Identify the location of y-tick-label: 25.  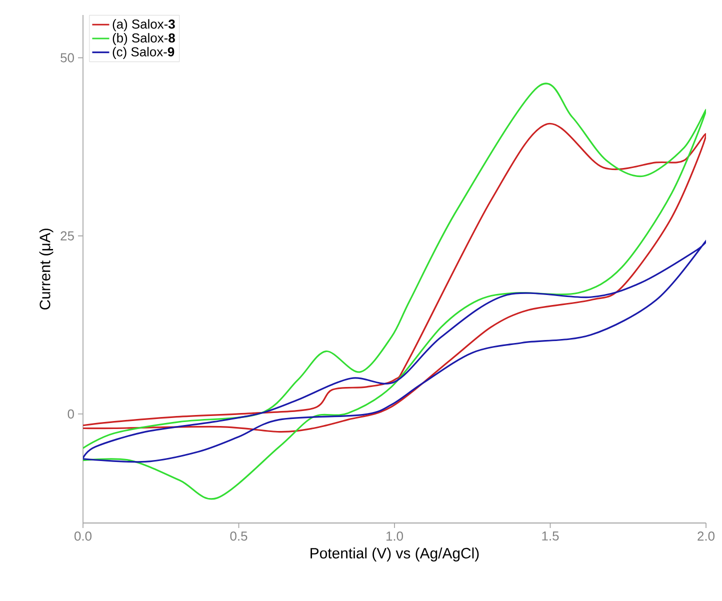
(67, 235).